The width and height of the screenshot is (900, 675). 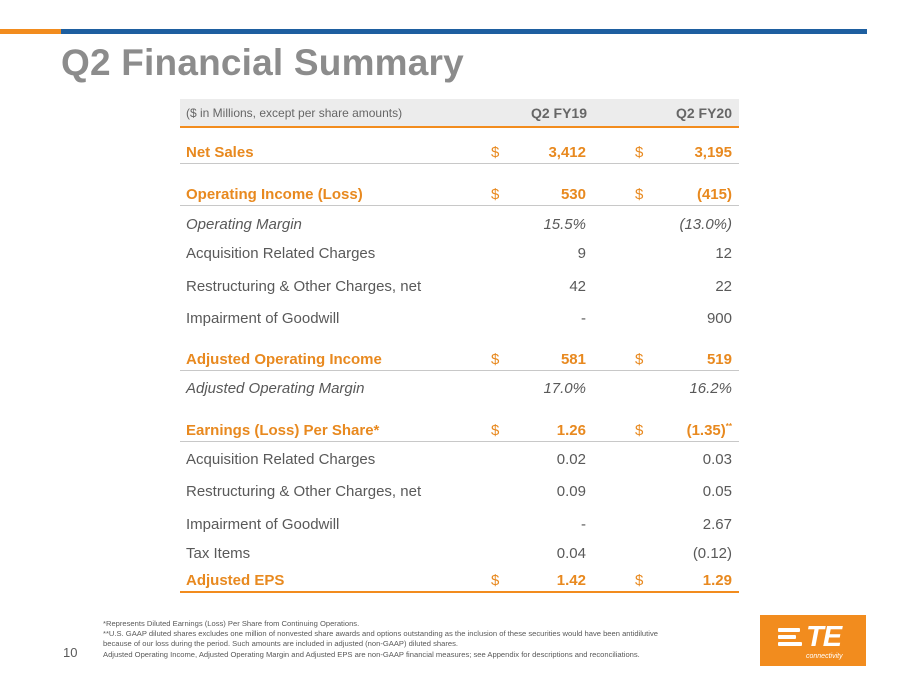 I want to click on accent-bar-blue, so click(x=464, y=31).